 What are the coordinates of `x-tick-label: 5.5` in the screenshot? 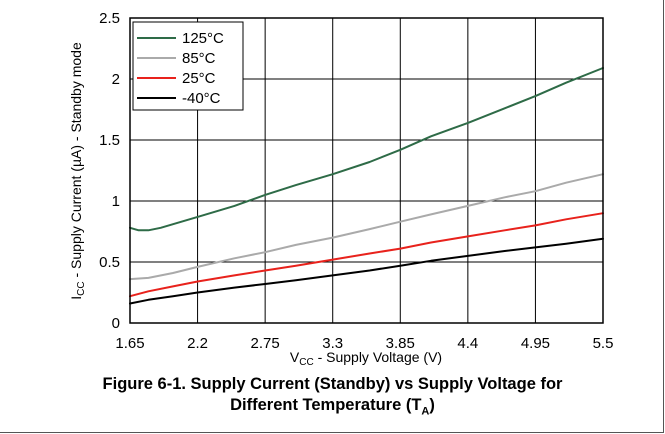 It's located at (603, 343).